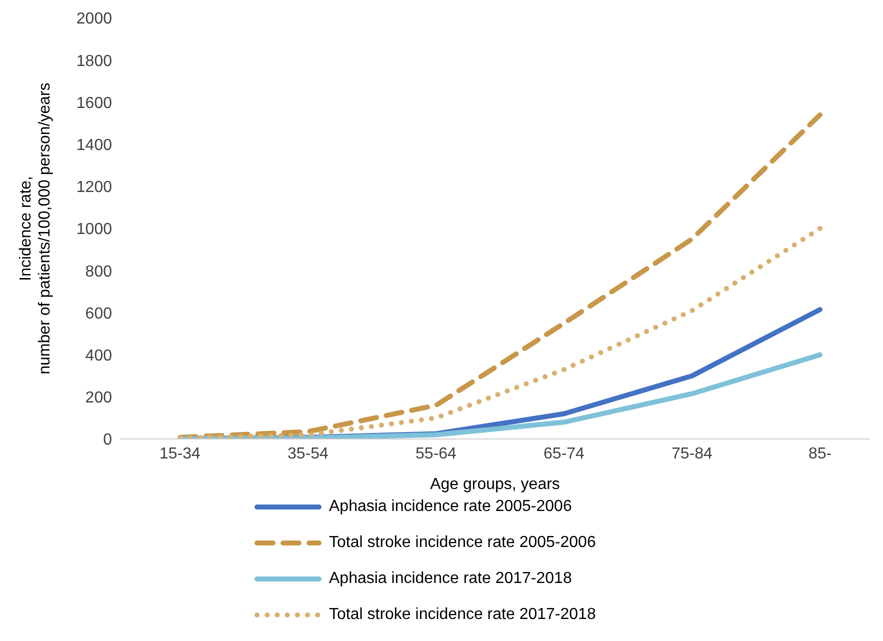  I want to click on x-tick-label: 65-74, so click(564, 453).